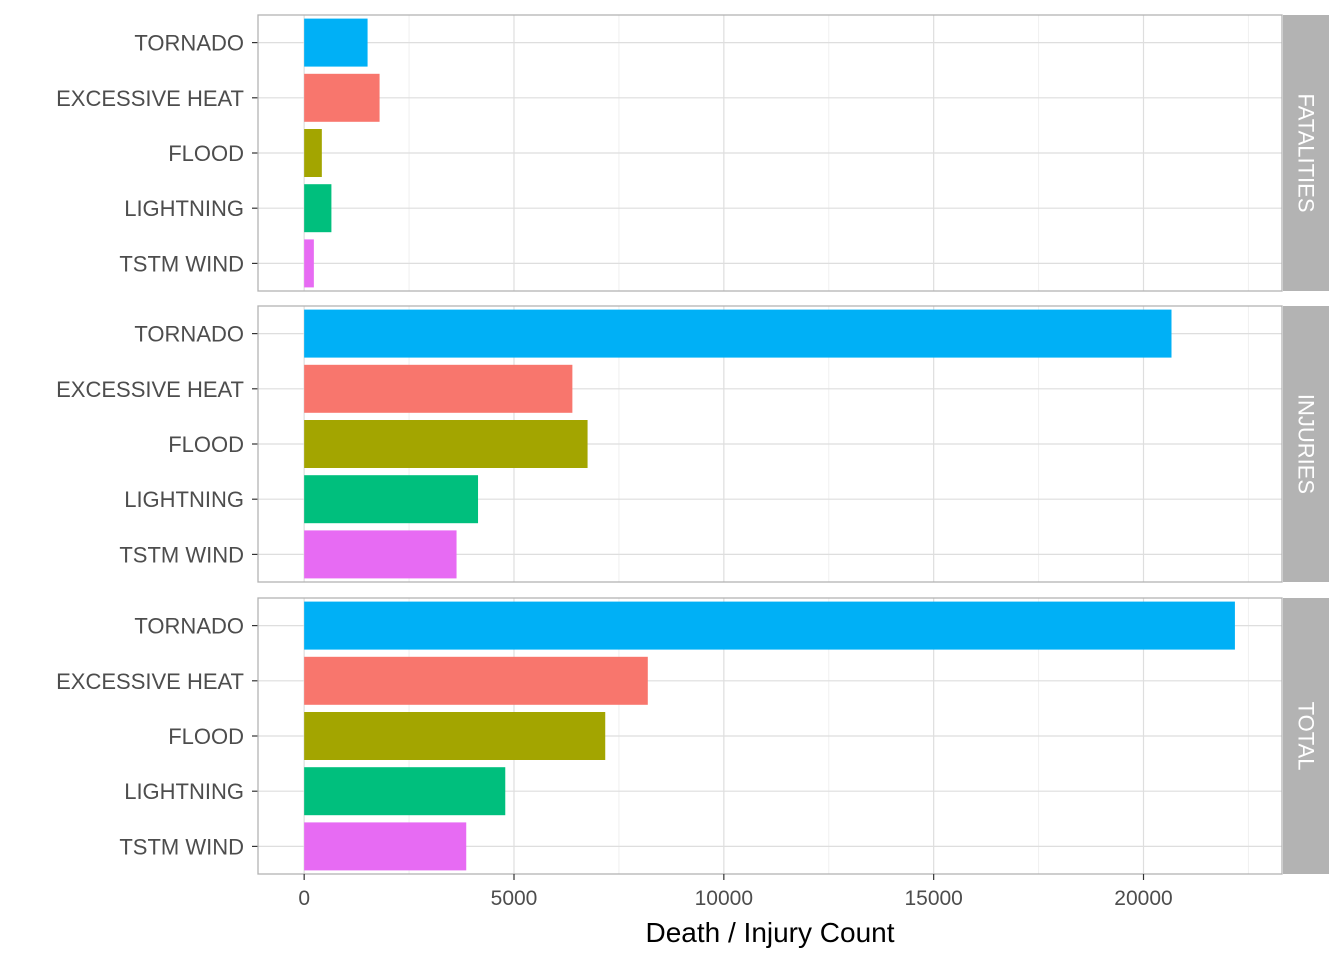 The width and height of the screenshot is (1344, 960). I want to click on bar-injuries-flood, so click(446, 444).